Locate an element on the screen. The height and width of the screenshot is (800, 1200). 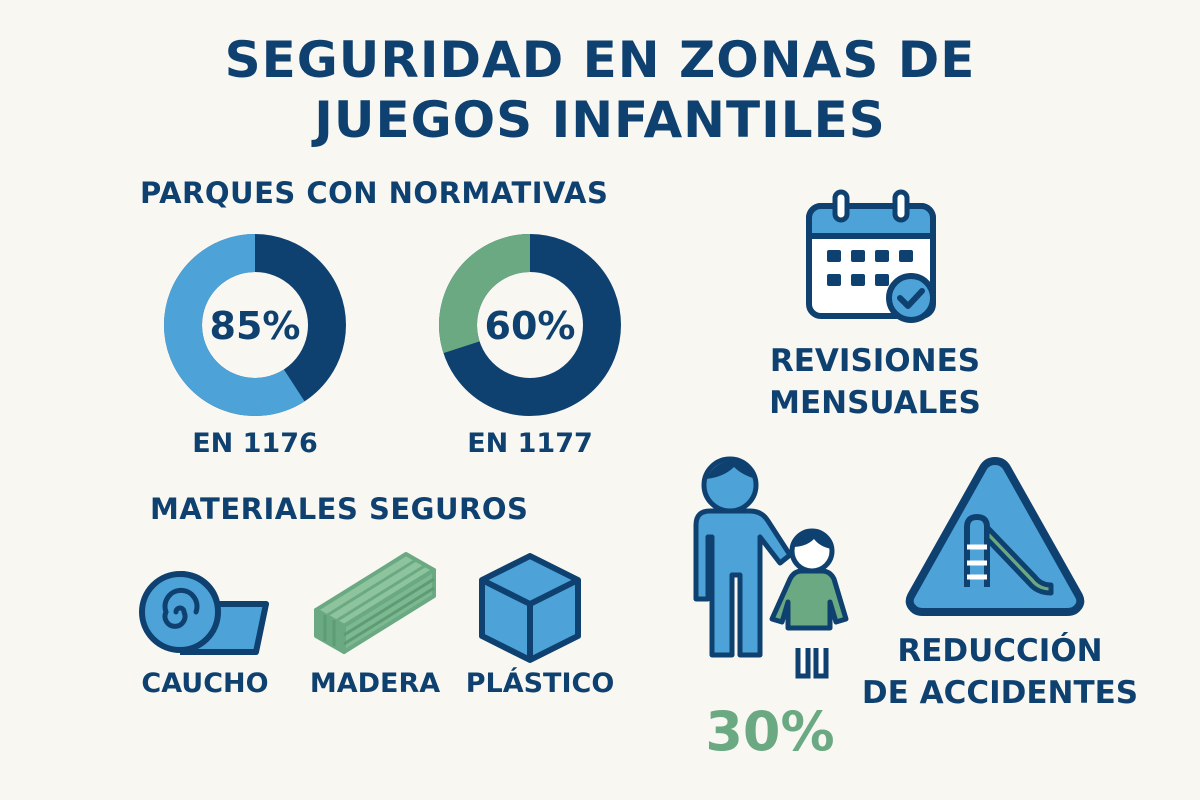
donut-chart-en1176: 85% is located at coordinates (255, 325).